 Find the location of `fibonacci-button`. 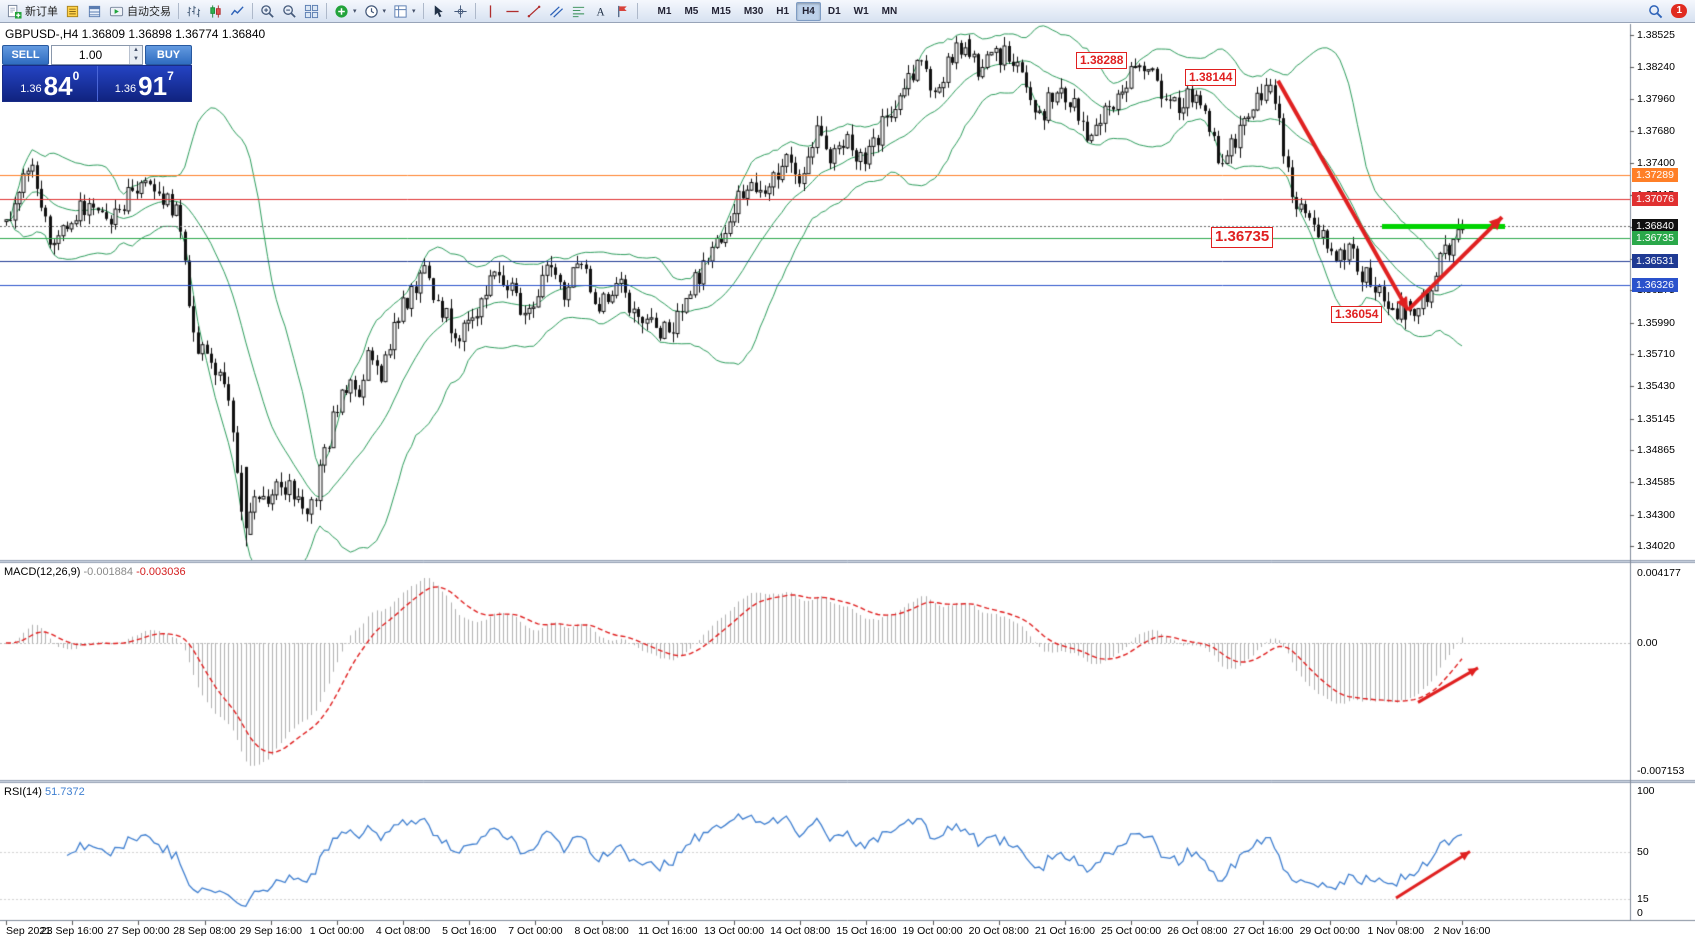

fibonacci-button is located at coordinates (578, 11).